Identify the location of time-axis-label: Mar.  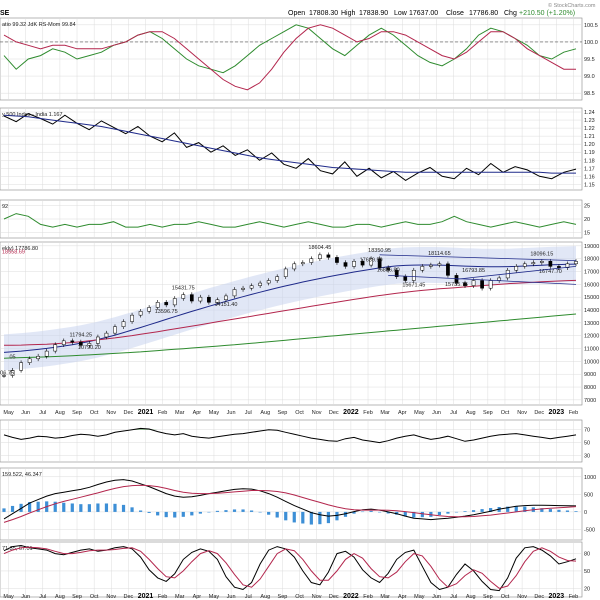
(180, 597).